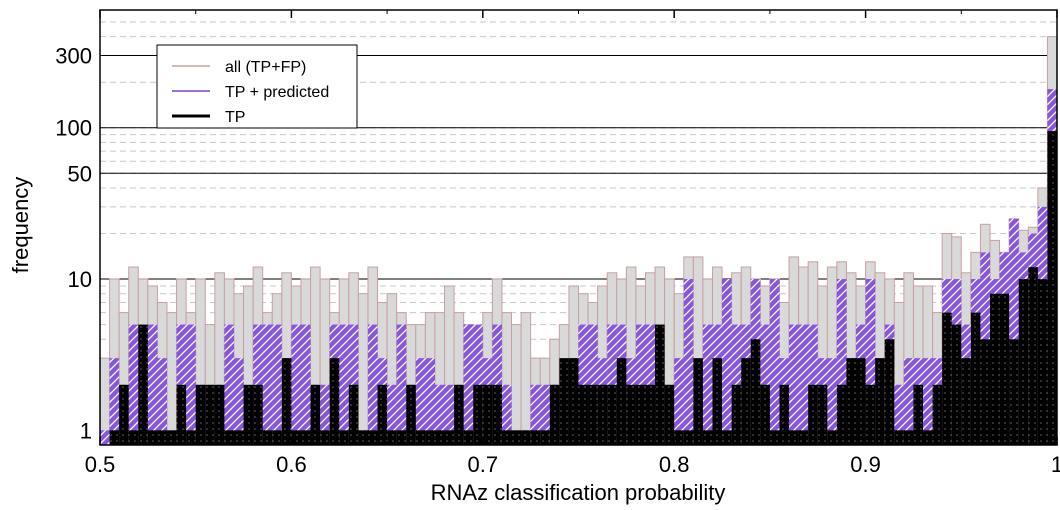  Describe the element at coordinates (578, 492) in the screenshot. I see `x-axis-title: RNAz classification probability` at that location.